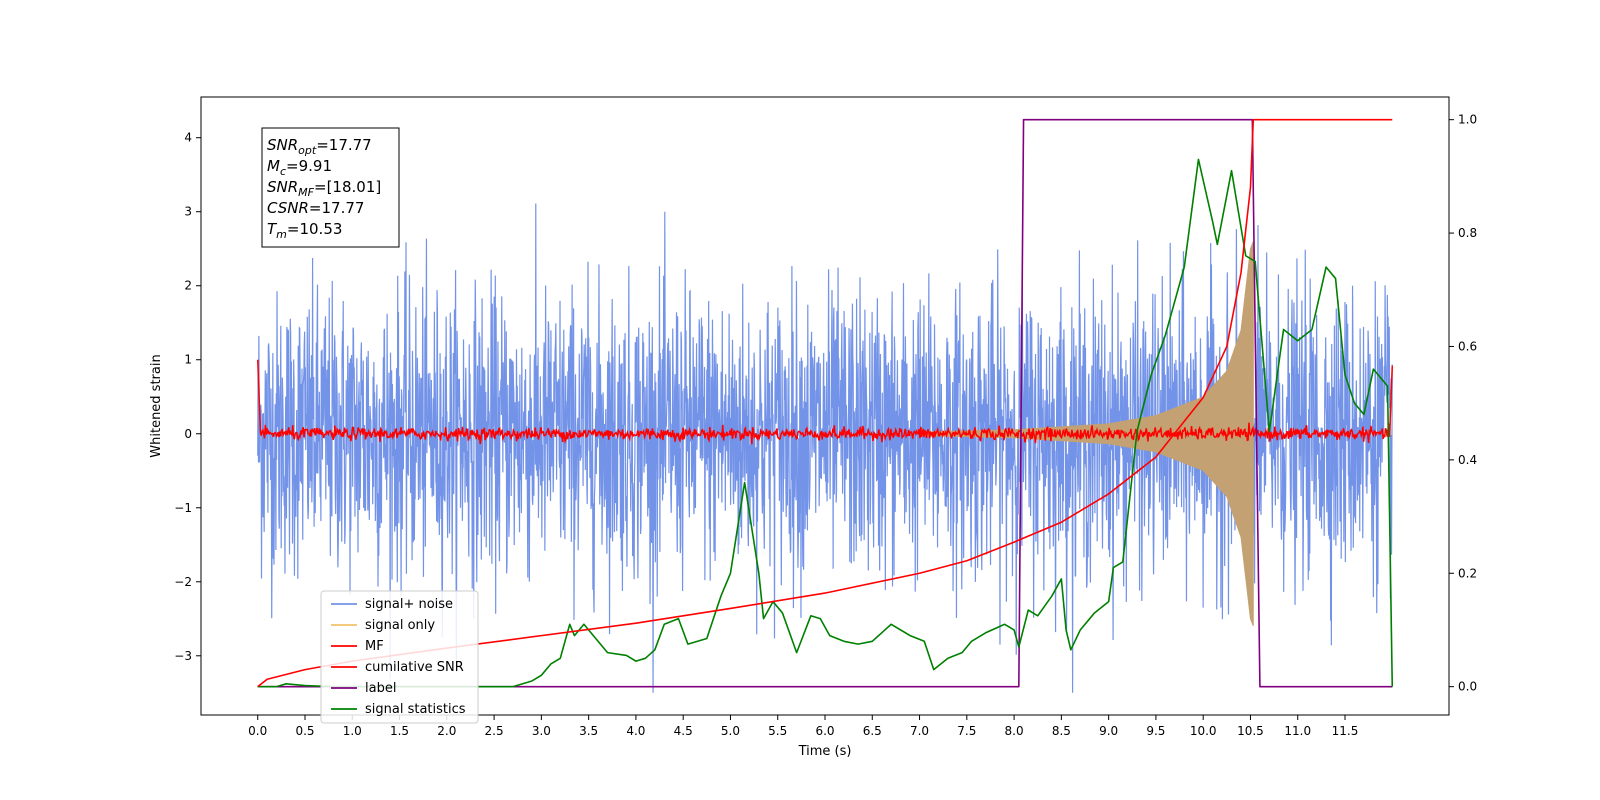  Describe the element at coordinates (304, 230) in the screenshot. I see `annotation-line: Tm=10.53` at that location.